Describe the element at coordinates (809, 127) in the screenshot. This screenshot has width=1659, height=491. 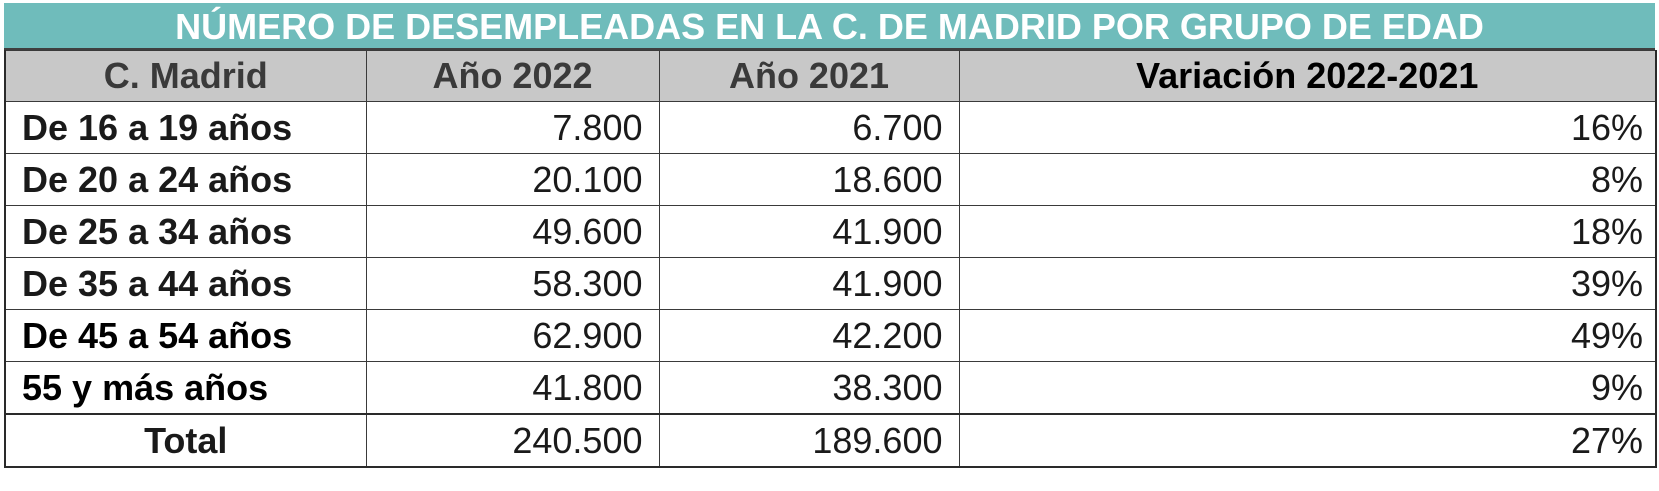
I see `value-2021: 6.700` at that location.